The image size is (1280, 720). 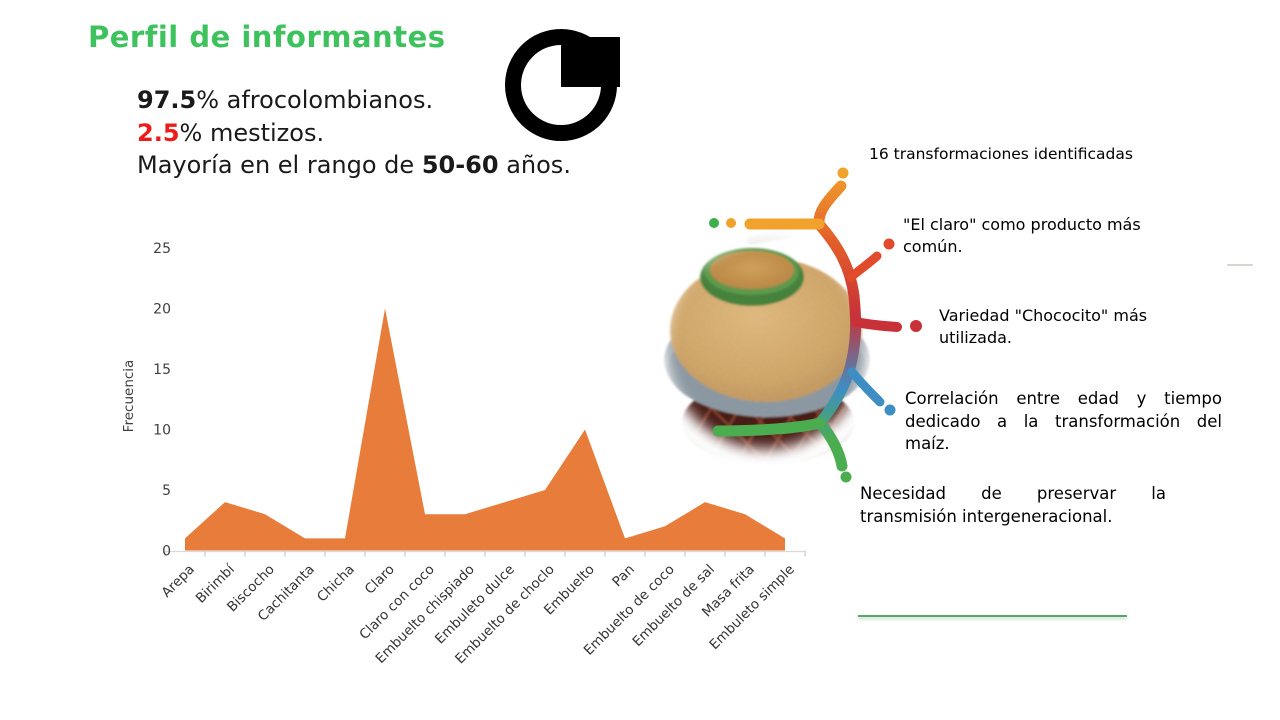 What do you see at coordinates (162, 310) in the screenshot?
I see `y-tick-label: 20` at bounding box center [162, 310].